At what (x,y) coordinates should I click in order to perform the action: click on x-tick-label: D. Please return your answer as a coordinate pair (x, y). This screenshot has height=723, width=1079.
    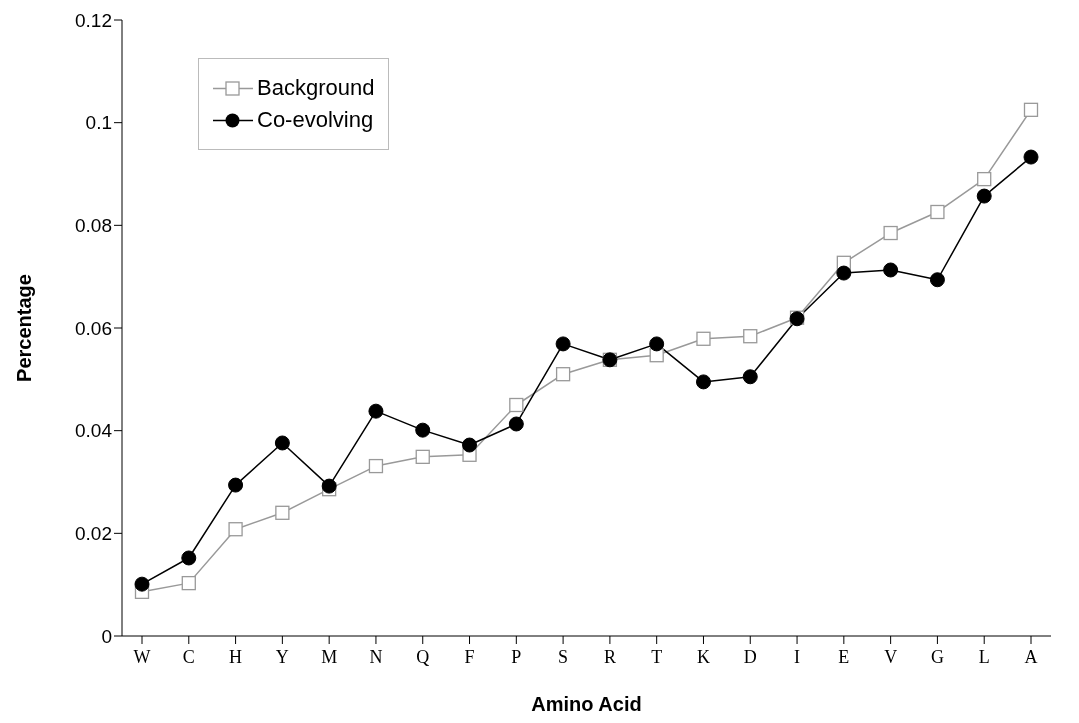
    Looking at the image, I should click on (750, 656).